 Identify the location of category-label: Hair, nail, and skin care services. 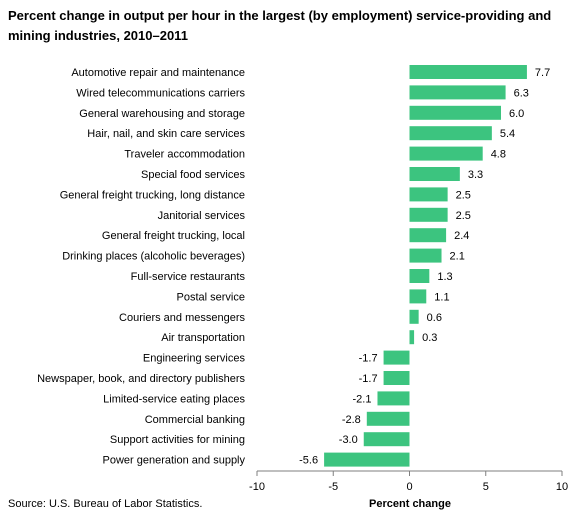
(166, 134).